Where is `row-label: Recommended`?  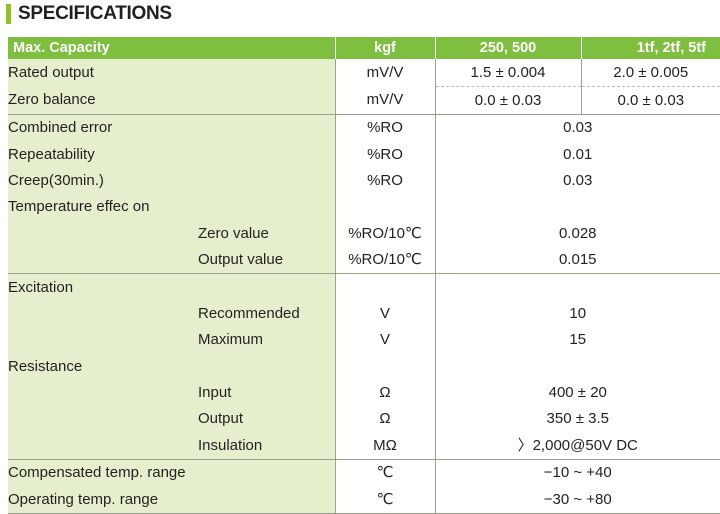
row-label: Recommended is located at coordinates (171, 314).